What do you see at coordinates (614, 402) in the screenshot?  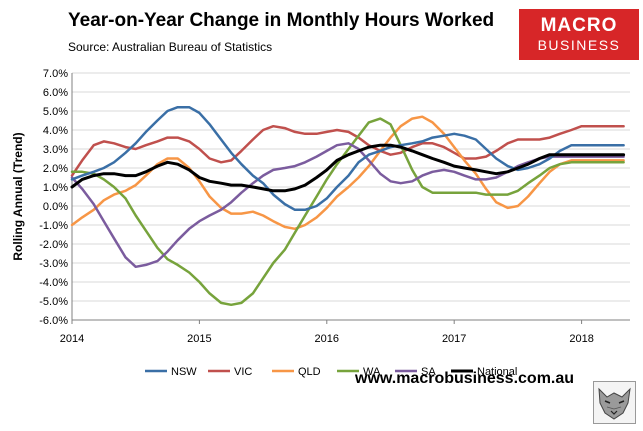 I see `wolf-icon` at bounding box center [614, 402].